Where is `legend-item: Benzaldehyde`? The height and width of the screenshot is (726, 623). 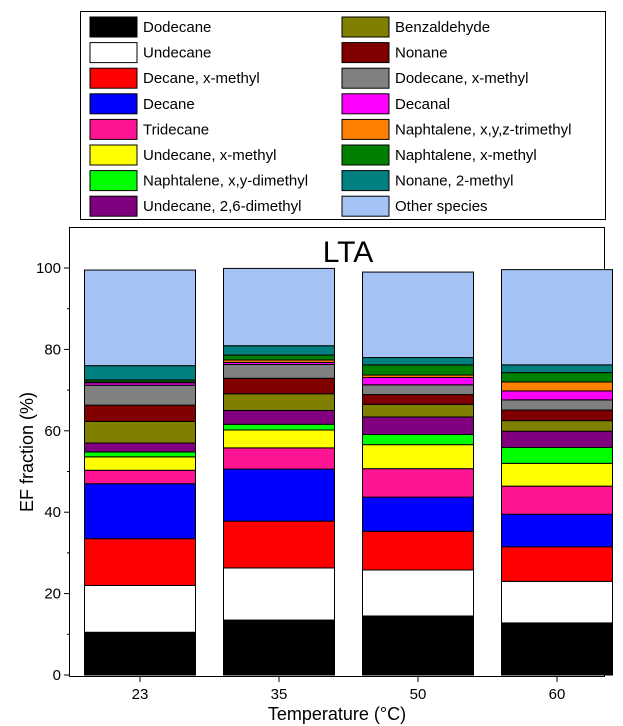
legend-item: Benzaldehyde is located at coordinates (415, 27).